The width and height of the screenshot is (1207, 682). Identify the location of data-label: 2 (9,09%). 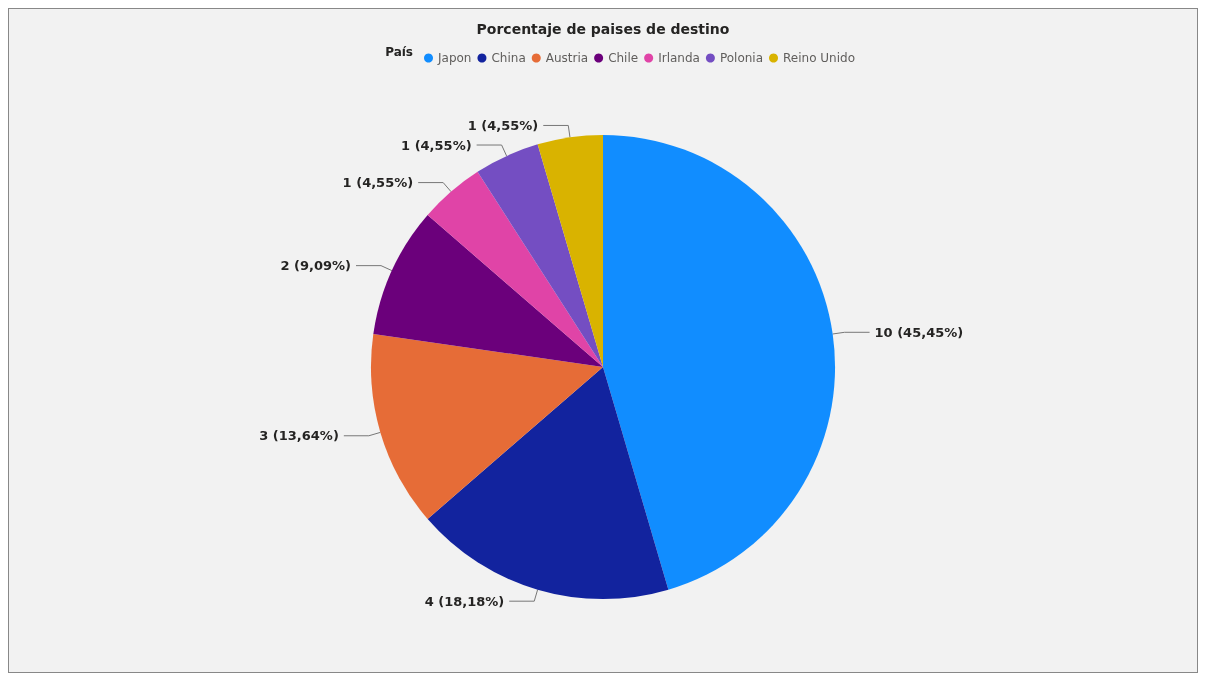
(315, 266).